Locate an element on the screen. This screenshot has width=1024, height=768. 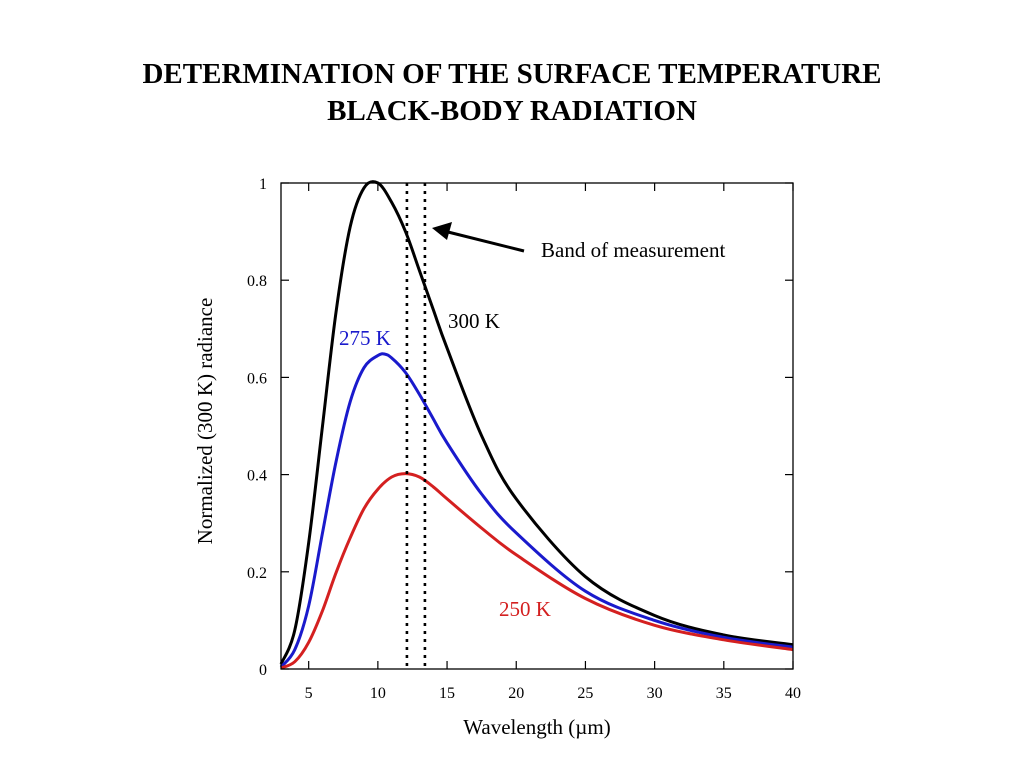
x-tick-label: 30 is located at coordinates (655, 693).